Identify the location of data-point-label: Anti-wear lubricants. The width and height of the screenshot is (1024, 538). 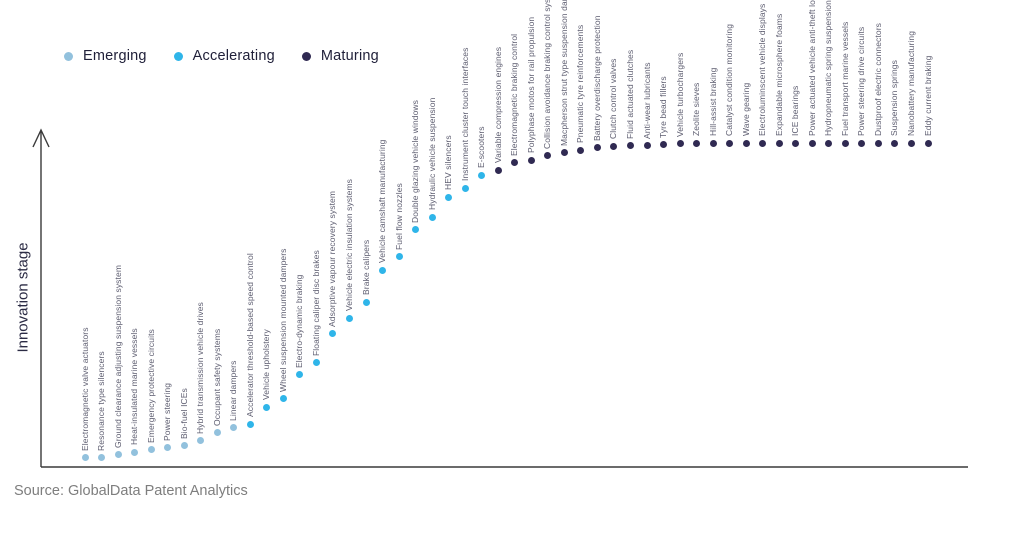
(646, 100).